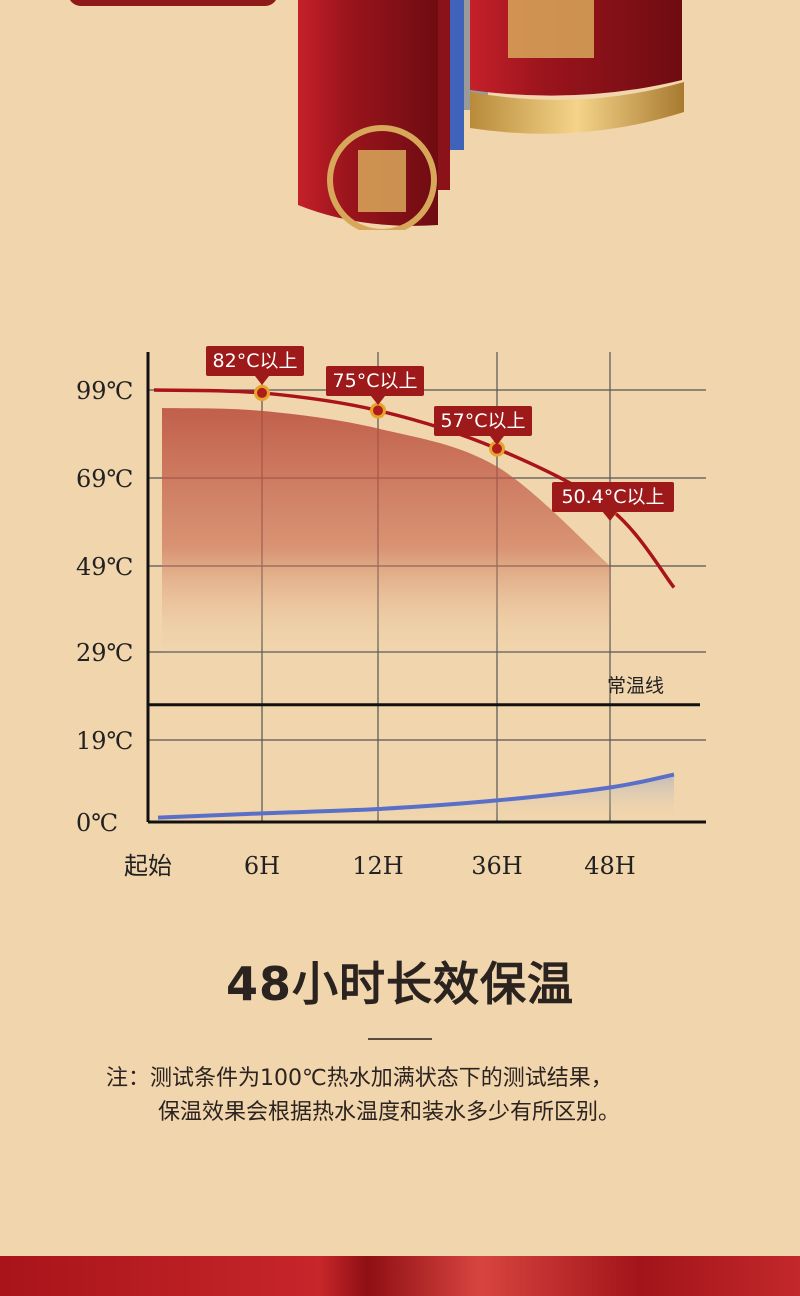 The height and width of the screenshot is (1296, 800). What do you see at coordinates (104, 653) in the screenshot?
I see `y-tick-label: 29℃` at bounding box center [104, 653].